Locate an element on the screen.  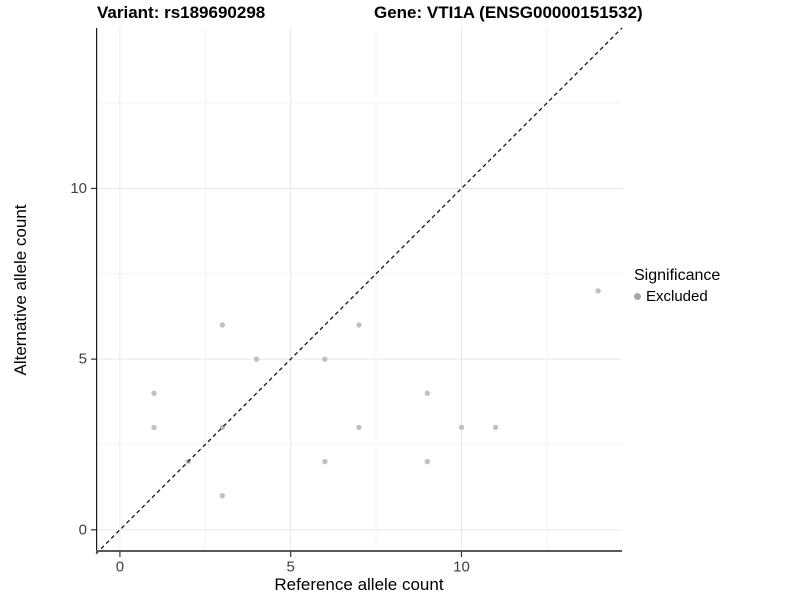
legend-item-label: Excluded is located at coordinates (677, 296).